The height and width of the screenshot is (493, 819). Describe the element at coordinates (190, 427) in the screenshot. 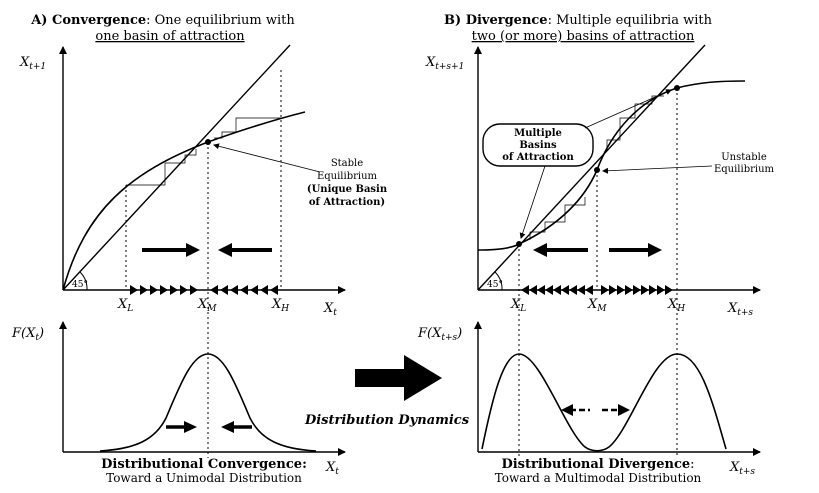

I see `dist-a-arrow-right-head` at that location.